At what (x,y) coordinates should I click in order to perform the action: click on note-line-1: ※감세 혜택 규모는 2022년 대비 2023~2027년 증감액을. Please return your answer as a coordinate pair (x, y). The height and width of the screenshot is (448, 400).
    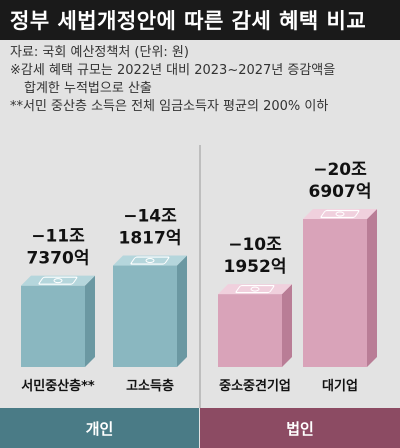
    Looking at the image, I should click on (173, 70).